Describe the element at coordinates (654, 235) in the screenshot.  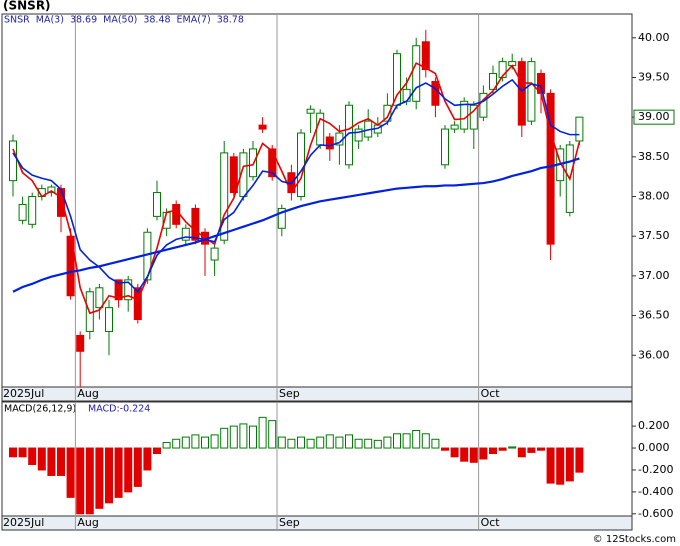
I see `y-tick-label: 37.50` at that location.